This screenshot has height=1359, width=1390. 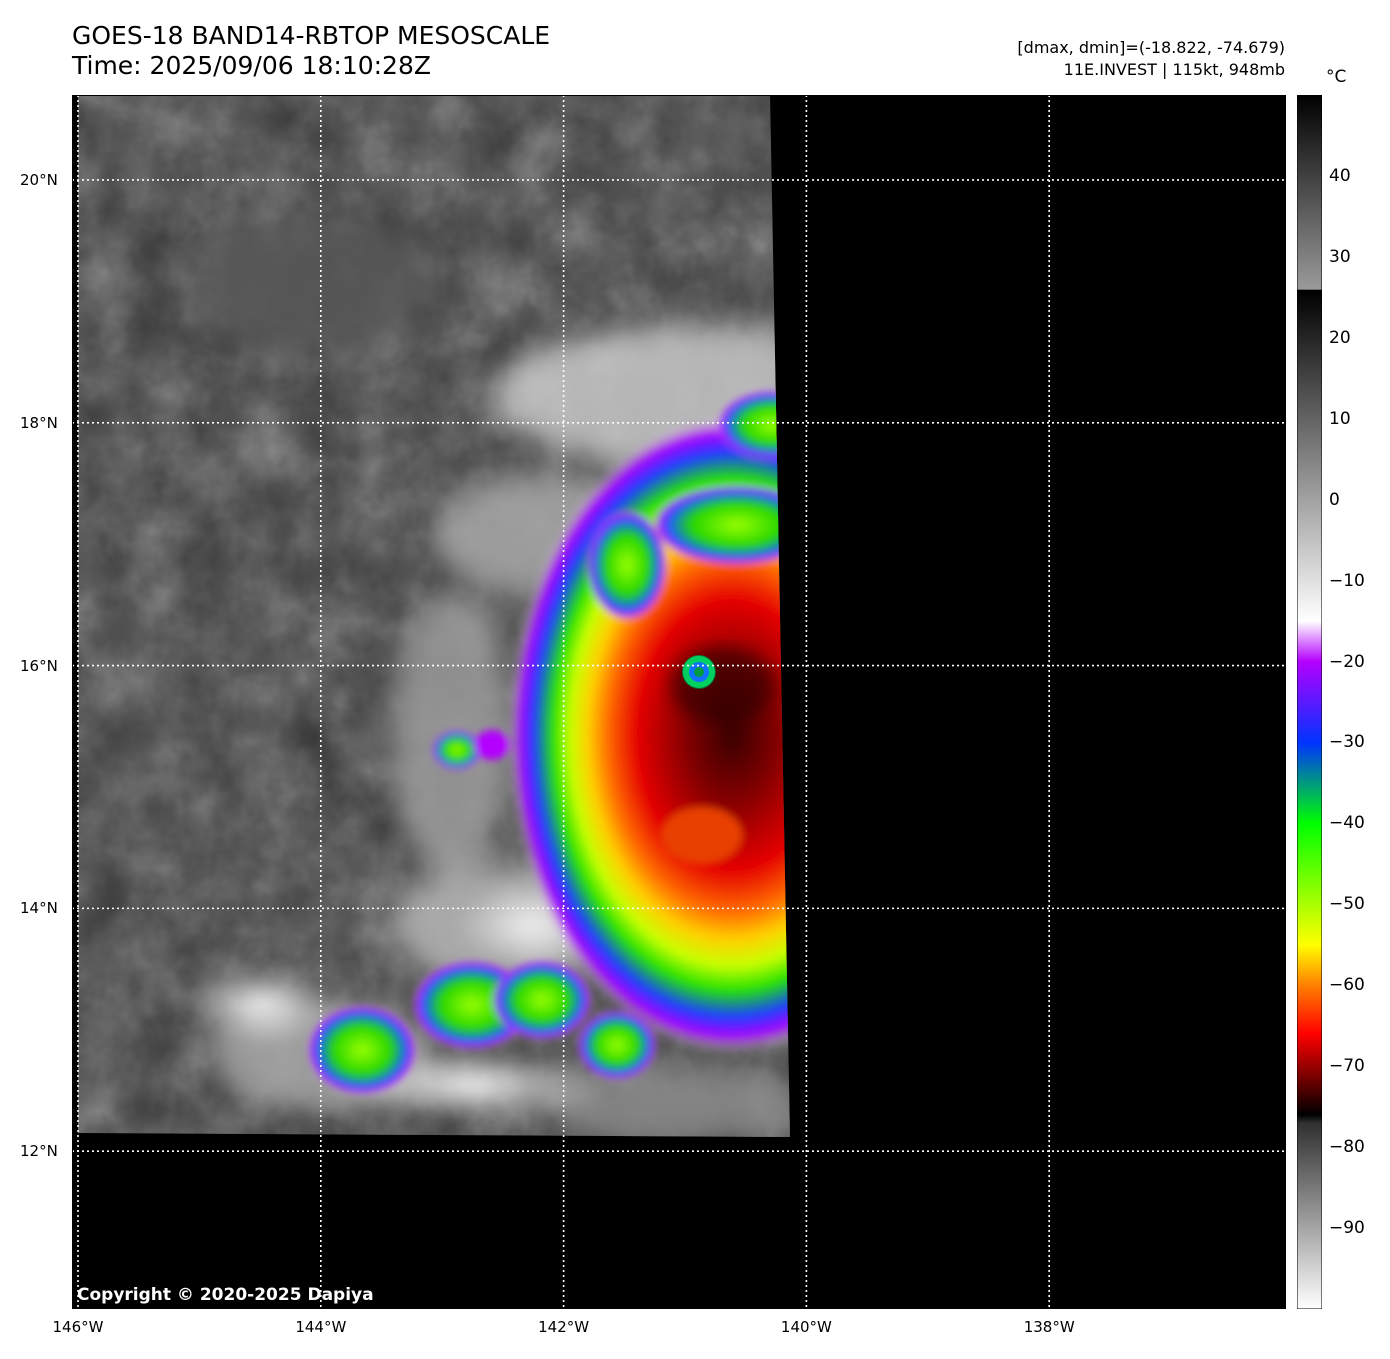 I want to click on colorbar-tick-label: −30, so click(x=1347, y=742).